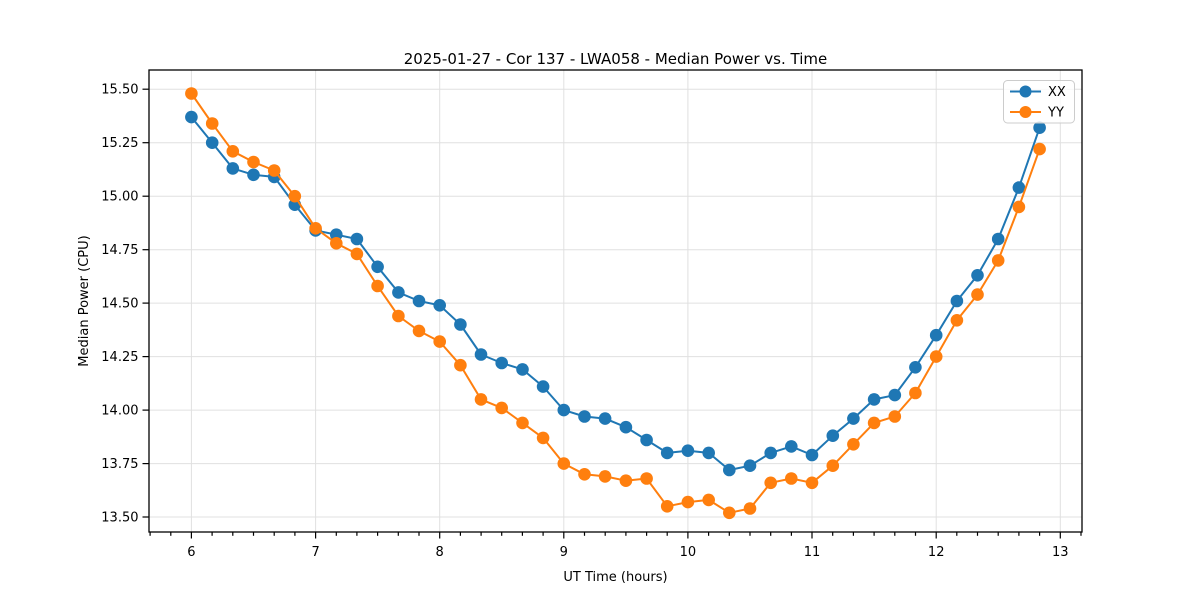  Describe the element at coordinates (1037, 113) in the screenshot. I see `legend-item-YY: YY` at that location.